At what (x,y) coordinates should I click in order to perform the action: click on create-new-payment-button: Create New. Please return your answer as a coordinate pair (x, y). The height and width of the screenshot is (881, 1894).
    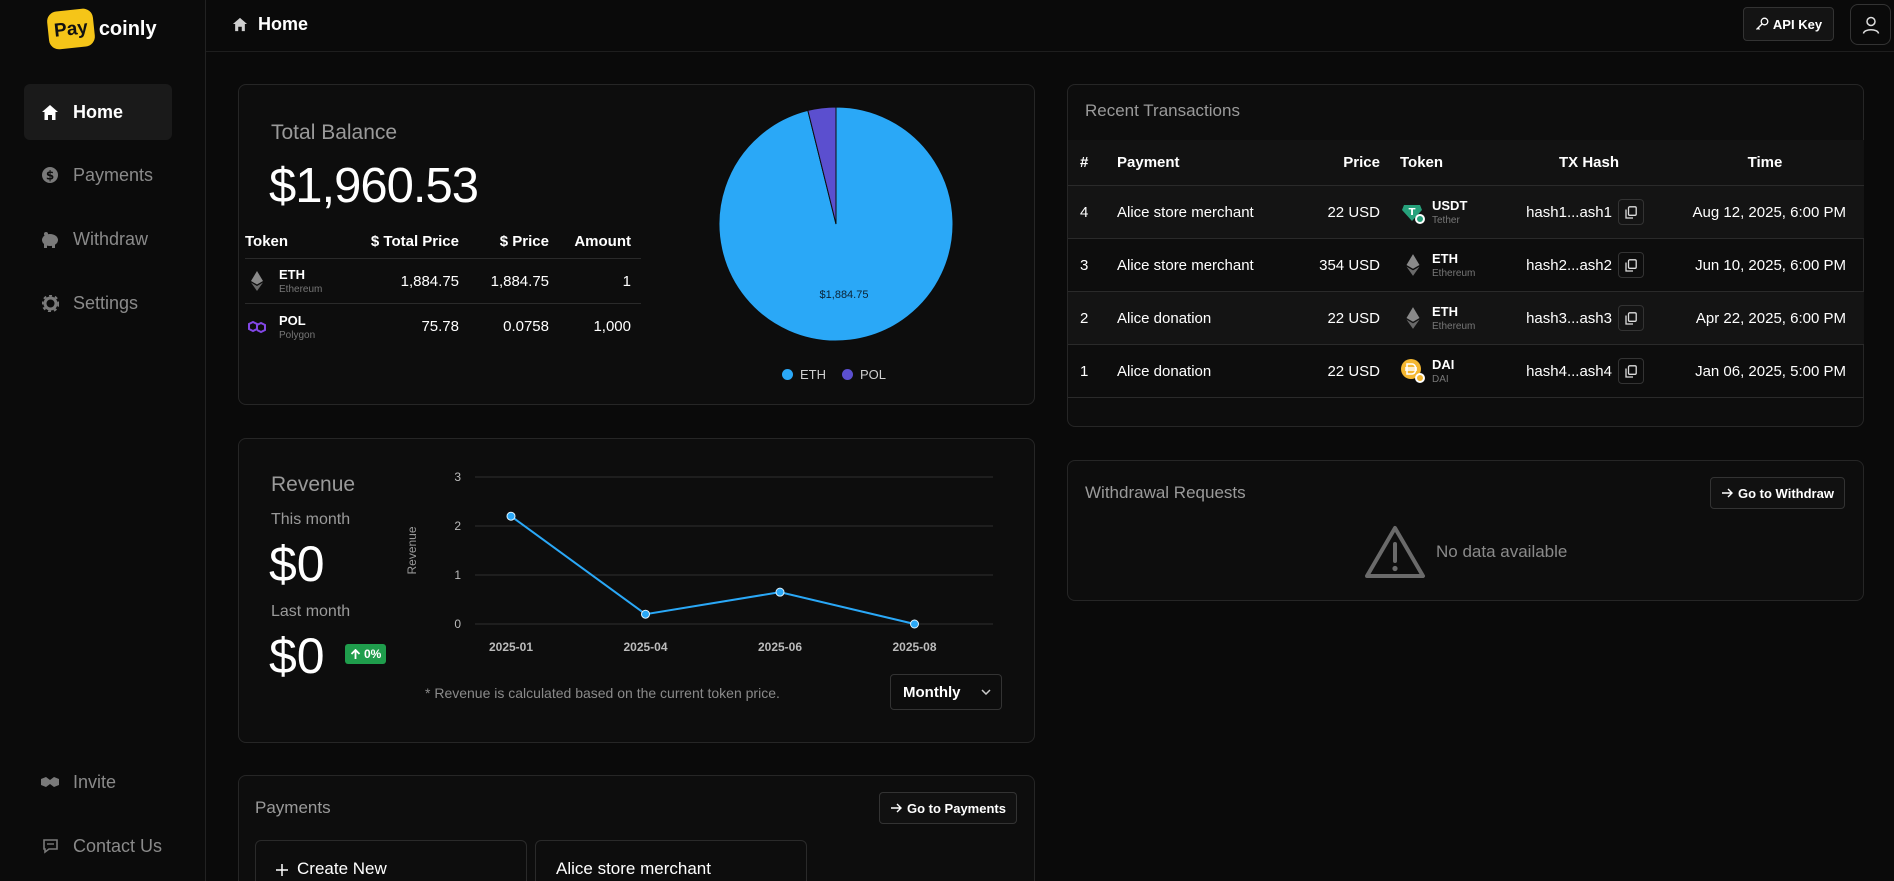
    Looking at the image, I should click on (391, 860).